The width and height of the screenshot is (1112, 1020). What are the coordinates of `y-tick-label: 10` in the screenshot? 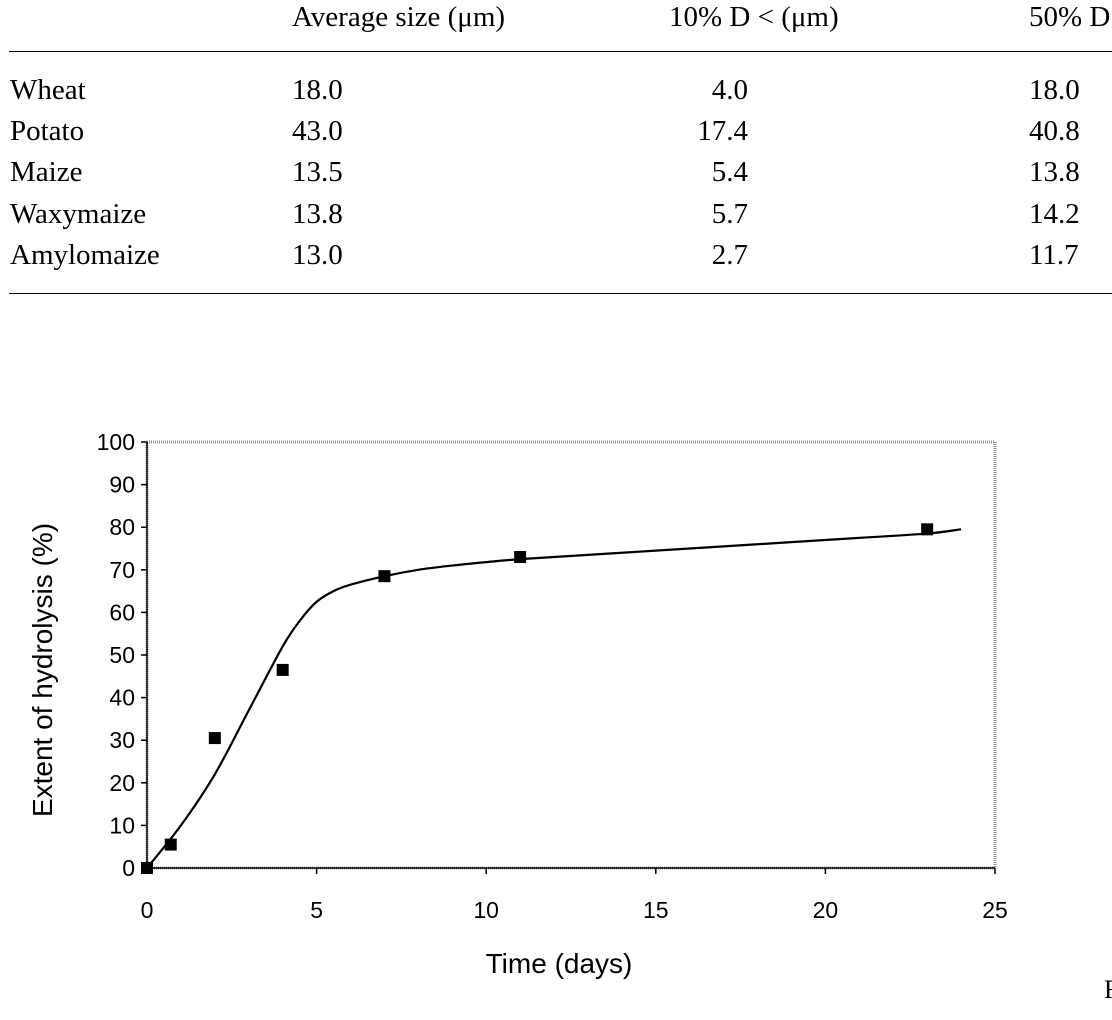 It's located at (122, 825).